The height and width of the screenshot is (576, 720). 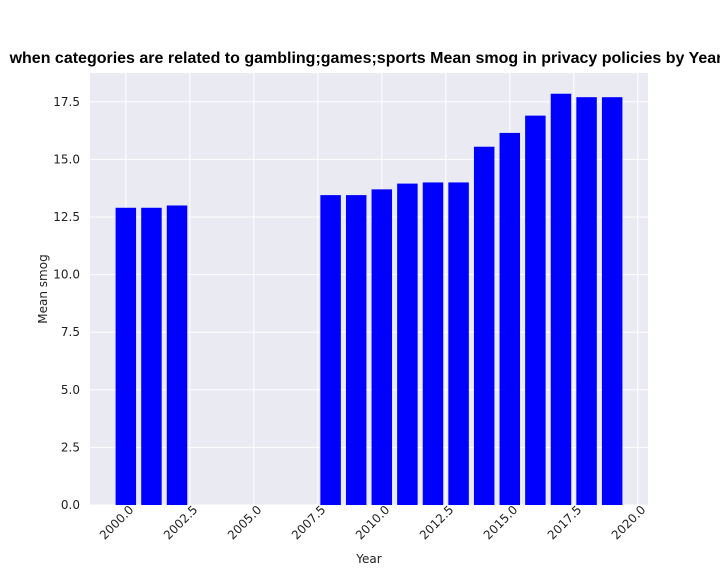 I want to click on x-tick-label: 2012.5, so click(x=437, y=523).